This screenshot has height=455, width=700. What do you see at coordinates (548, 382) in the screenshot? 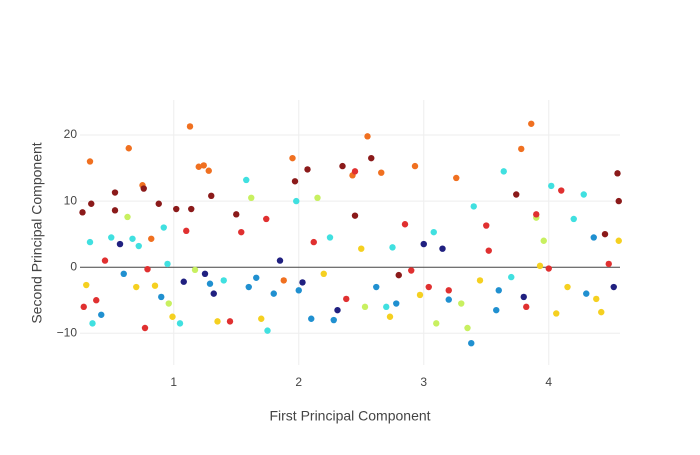
I see `x-tick-label: 4` at bounding box center [548, 382].